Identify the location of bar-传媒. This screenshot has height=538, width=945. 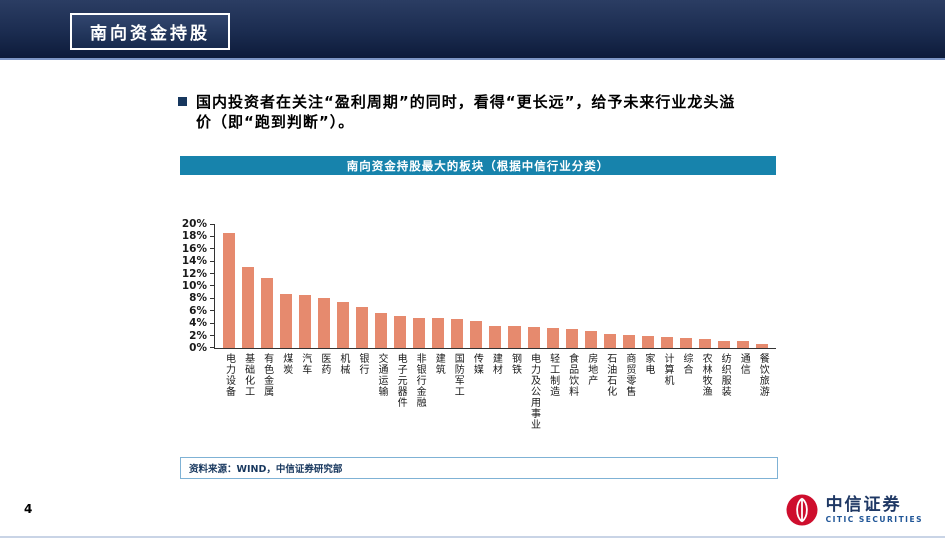
(476, 334).